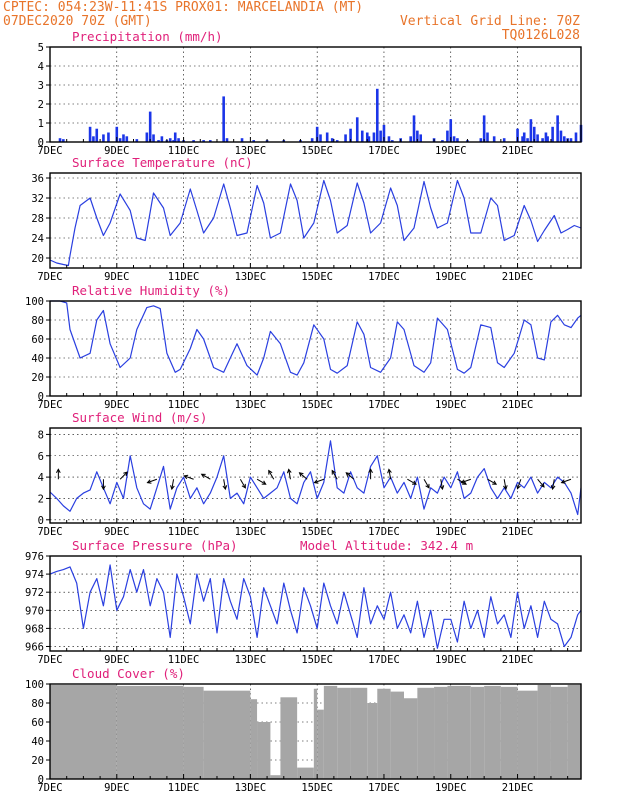  Describe the element at coordinates (41, 499) in the screenshot. I see `wind-y-tick-label: 2` at that location.